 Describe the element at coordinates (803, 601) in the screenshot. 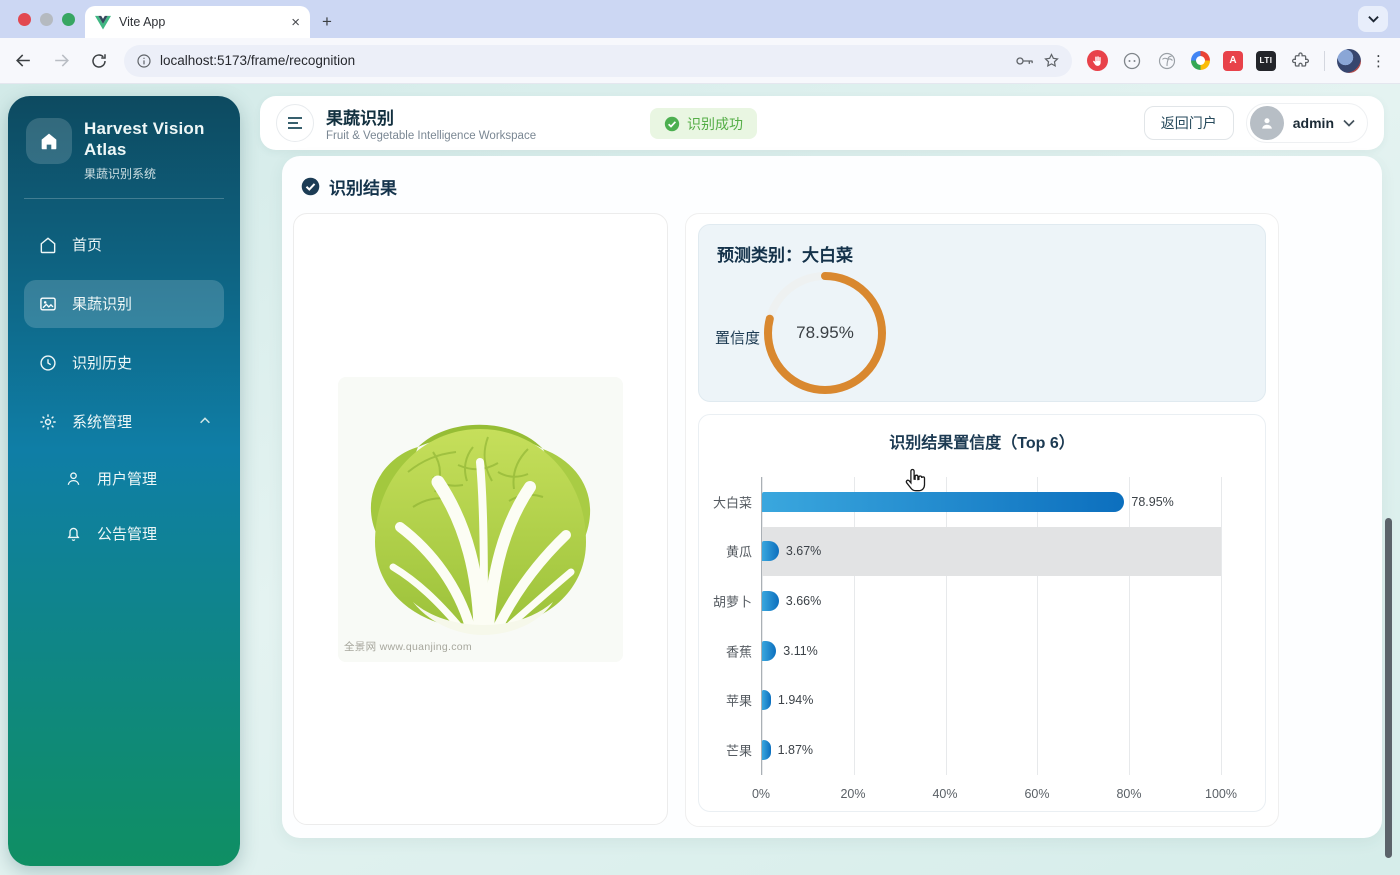

I see `chart-value-label: 3.66%` at that location.